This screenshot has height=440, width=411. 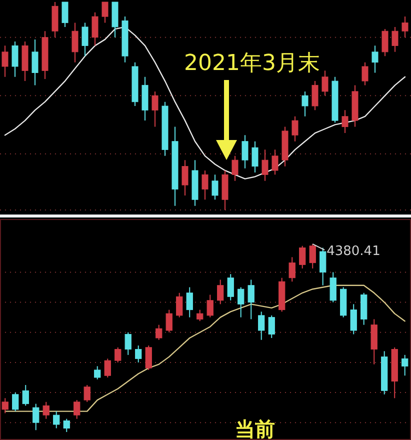 I want to click on annotation: 2021年3月末, so click(x=252, y=63).